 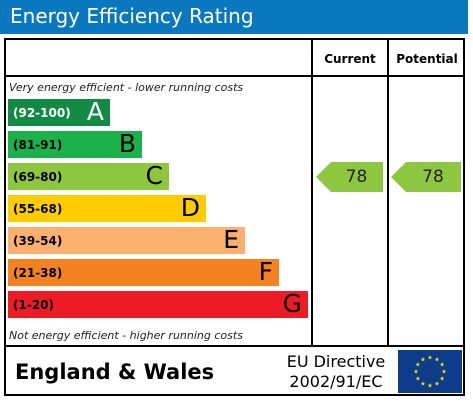 What do you see at coordinates (350, 59) in the screenshot?
I see `column-header-current: Current` at bounding box center [350, 59].